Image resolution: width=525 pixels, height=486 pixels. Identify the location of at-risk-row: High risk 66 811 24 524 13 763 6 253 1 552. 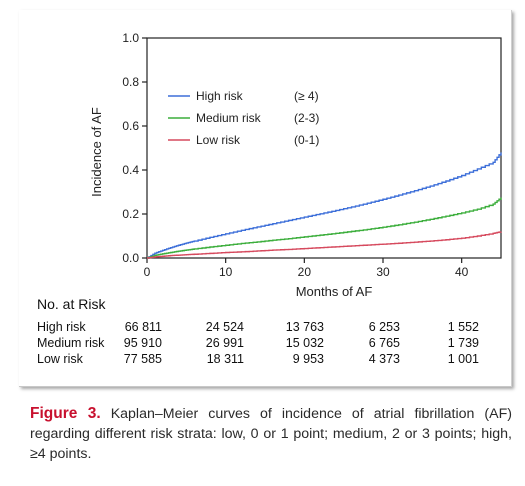
(272, 328).